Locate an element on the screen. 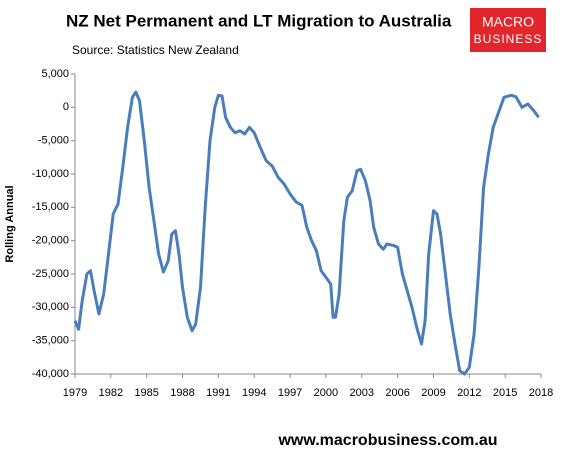 The height and width of the screenshot is (467, 561). y-tick-label: 0 is located at coordinates (66, 107).